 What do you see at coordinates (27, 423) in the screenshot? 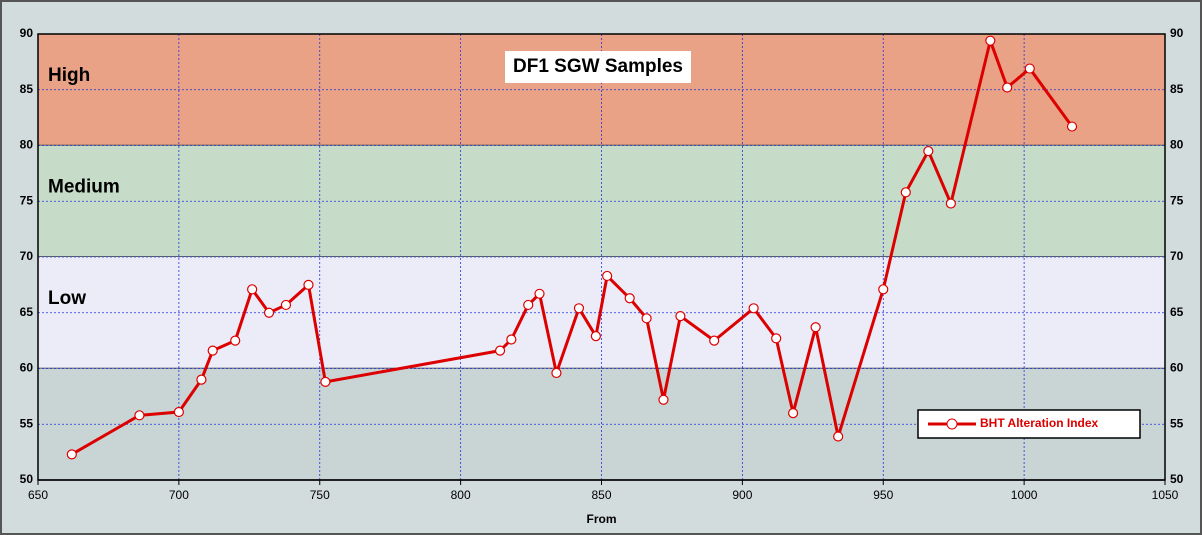
I see `y-tick-label: 55` at bounding box center [27, 423].